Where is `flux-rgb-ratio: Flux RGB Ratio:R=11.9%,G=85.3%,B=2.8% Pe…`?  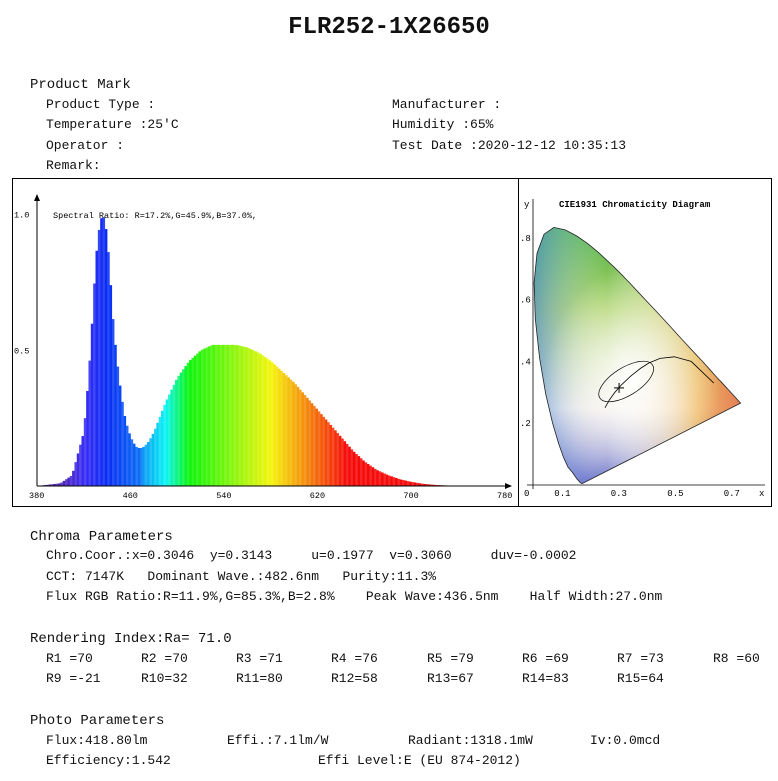
flux-rgb-ratio: Flux RGB Ratio:R=11.9%,G=85.3%,B=2.8% Pe… is located at coordinates (354, 596).